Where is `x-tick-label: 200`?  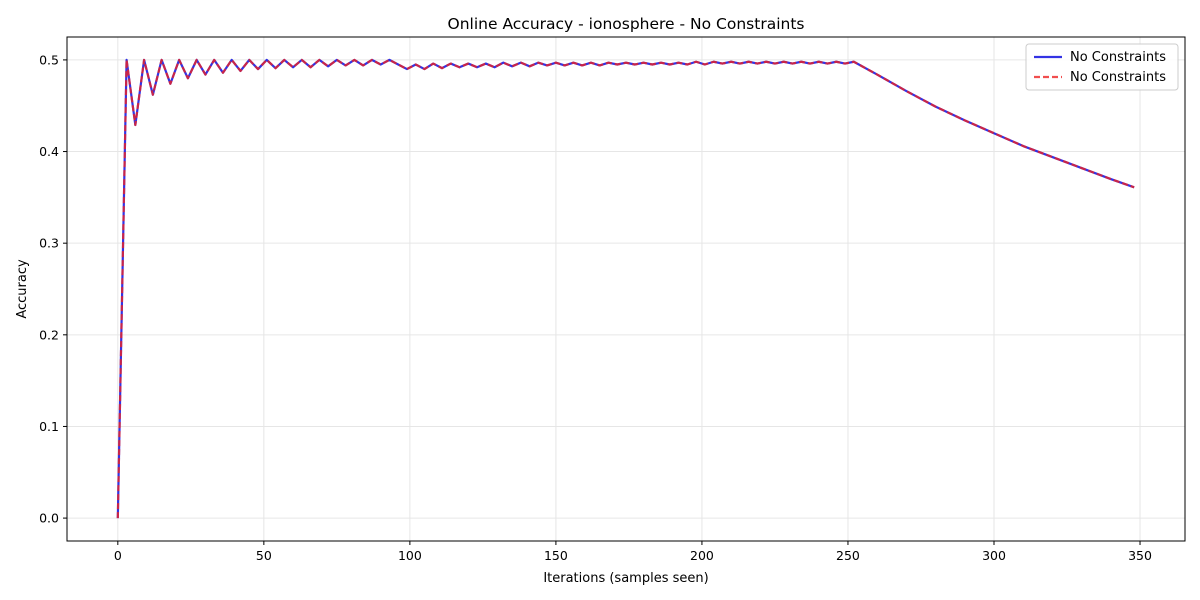 x-tick-label: 200 is located at coordinates (702, 555).